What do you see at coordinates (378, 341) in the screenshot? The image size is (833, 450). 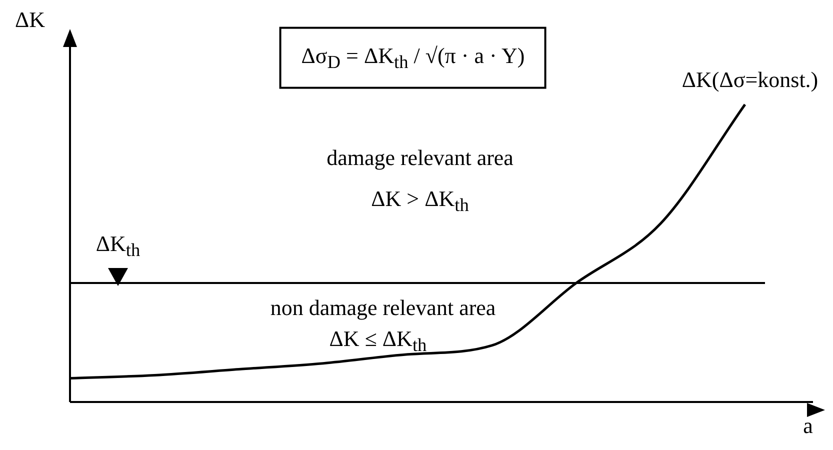 I see `annotation: ΔK ≤ ΔK$_{th}$` at bounding box center [378, 341].